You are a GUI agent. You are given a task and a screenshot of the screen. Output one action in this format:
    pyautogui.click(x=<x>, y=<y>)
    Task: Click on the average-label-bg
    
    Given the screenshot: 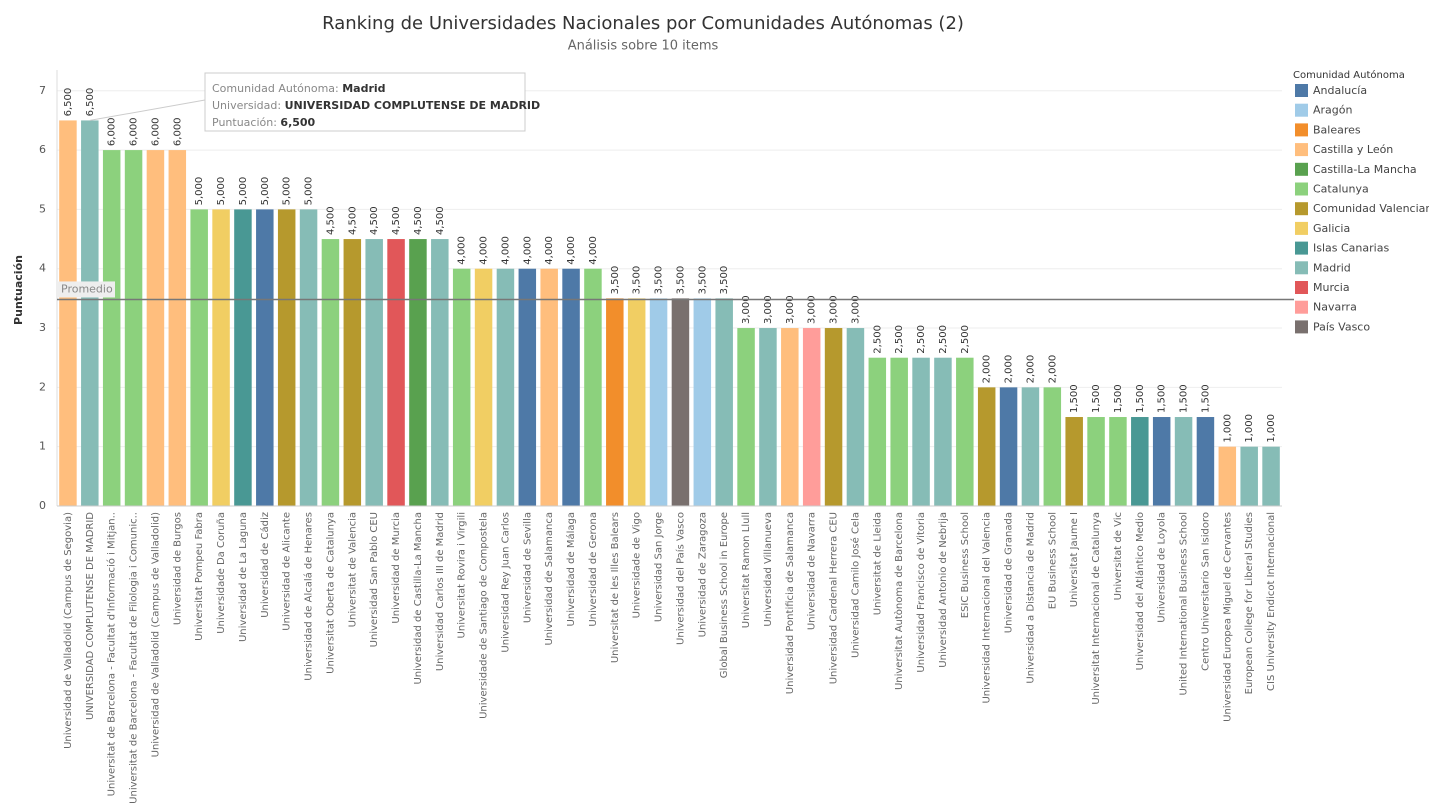 What is the action you would take?
    pyautogui.click(x=86, y=289)
    